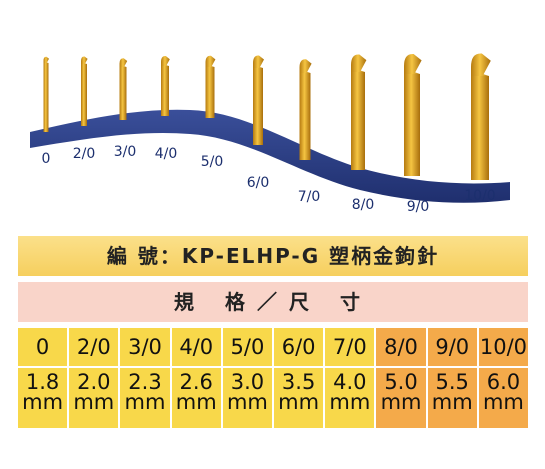  What do you see at coordinates (503, 382) in the screenshot?
I see `size-mm-value: 6.0` at bounding box center [503, 382].